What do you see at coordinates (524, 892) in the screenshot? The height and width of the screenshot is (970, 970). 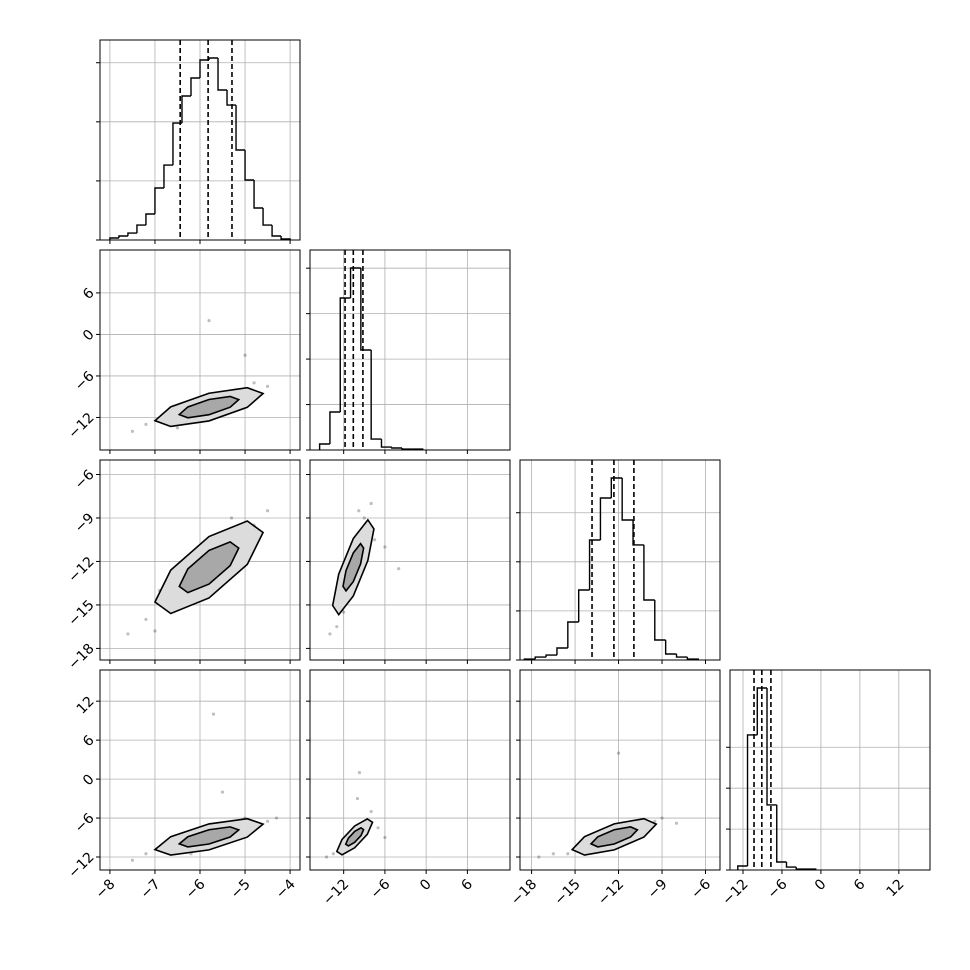 I see `x-tick-label: −18` at bounding box center [524, 892].